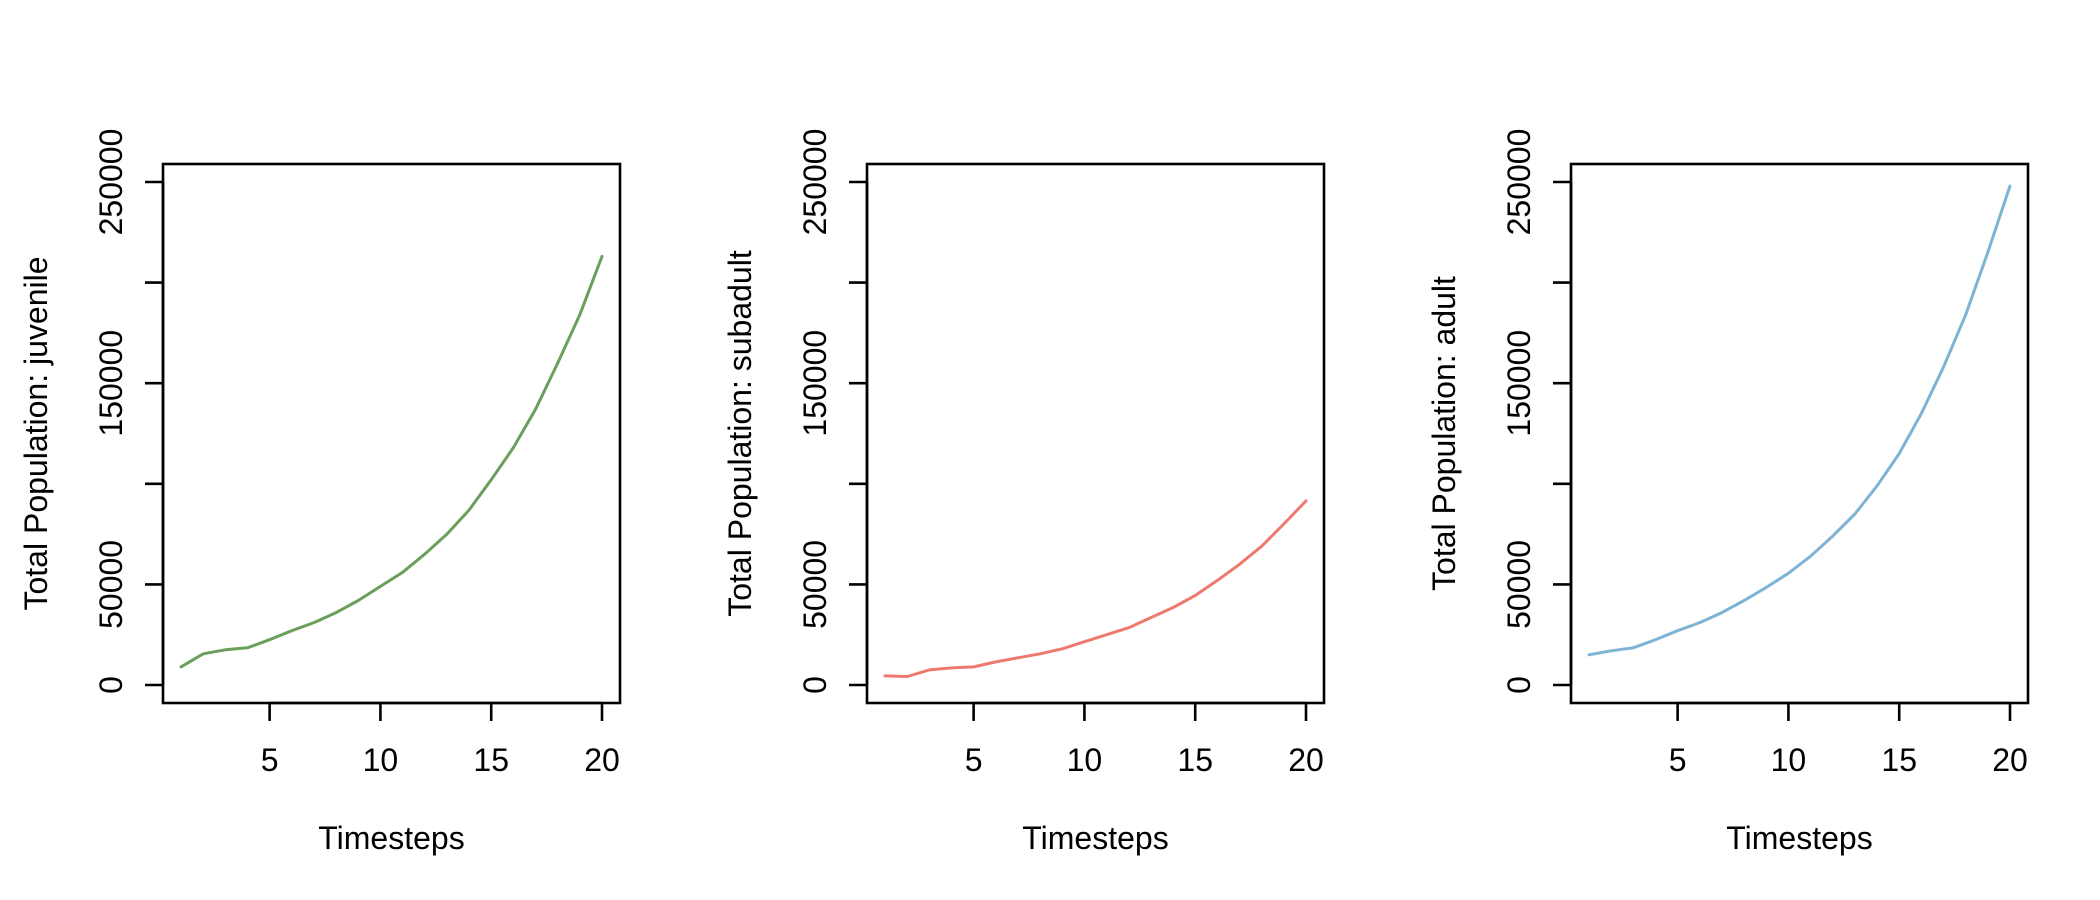  What do you see at coordinates (1444, 433) in the screenshot?
I see `y-axis-title: Total Population: adult` at bounding box center [1444, 433].